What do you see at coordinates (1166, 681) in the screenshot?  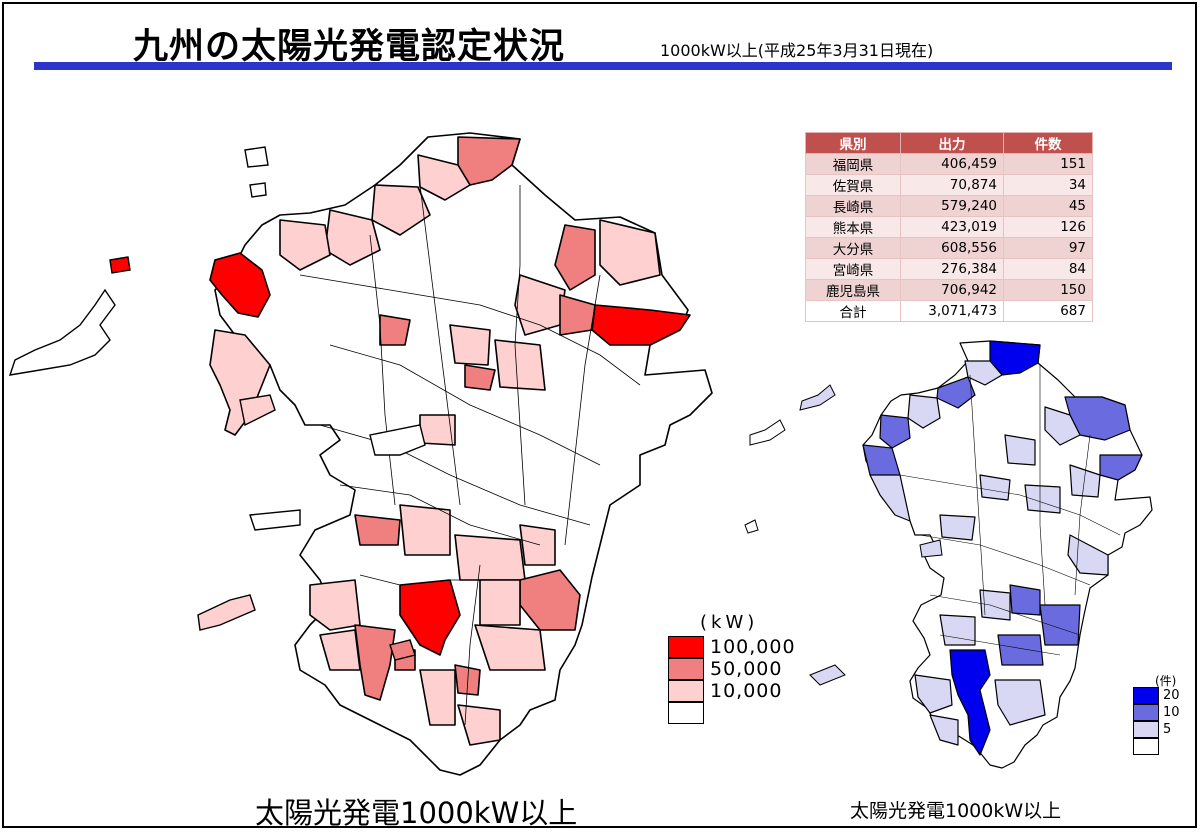 I see `count-legend-unit: (件)` at bounding box center [1166, 681].